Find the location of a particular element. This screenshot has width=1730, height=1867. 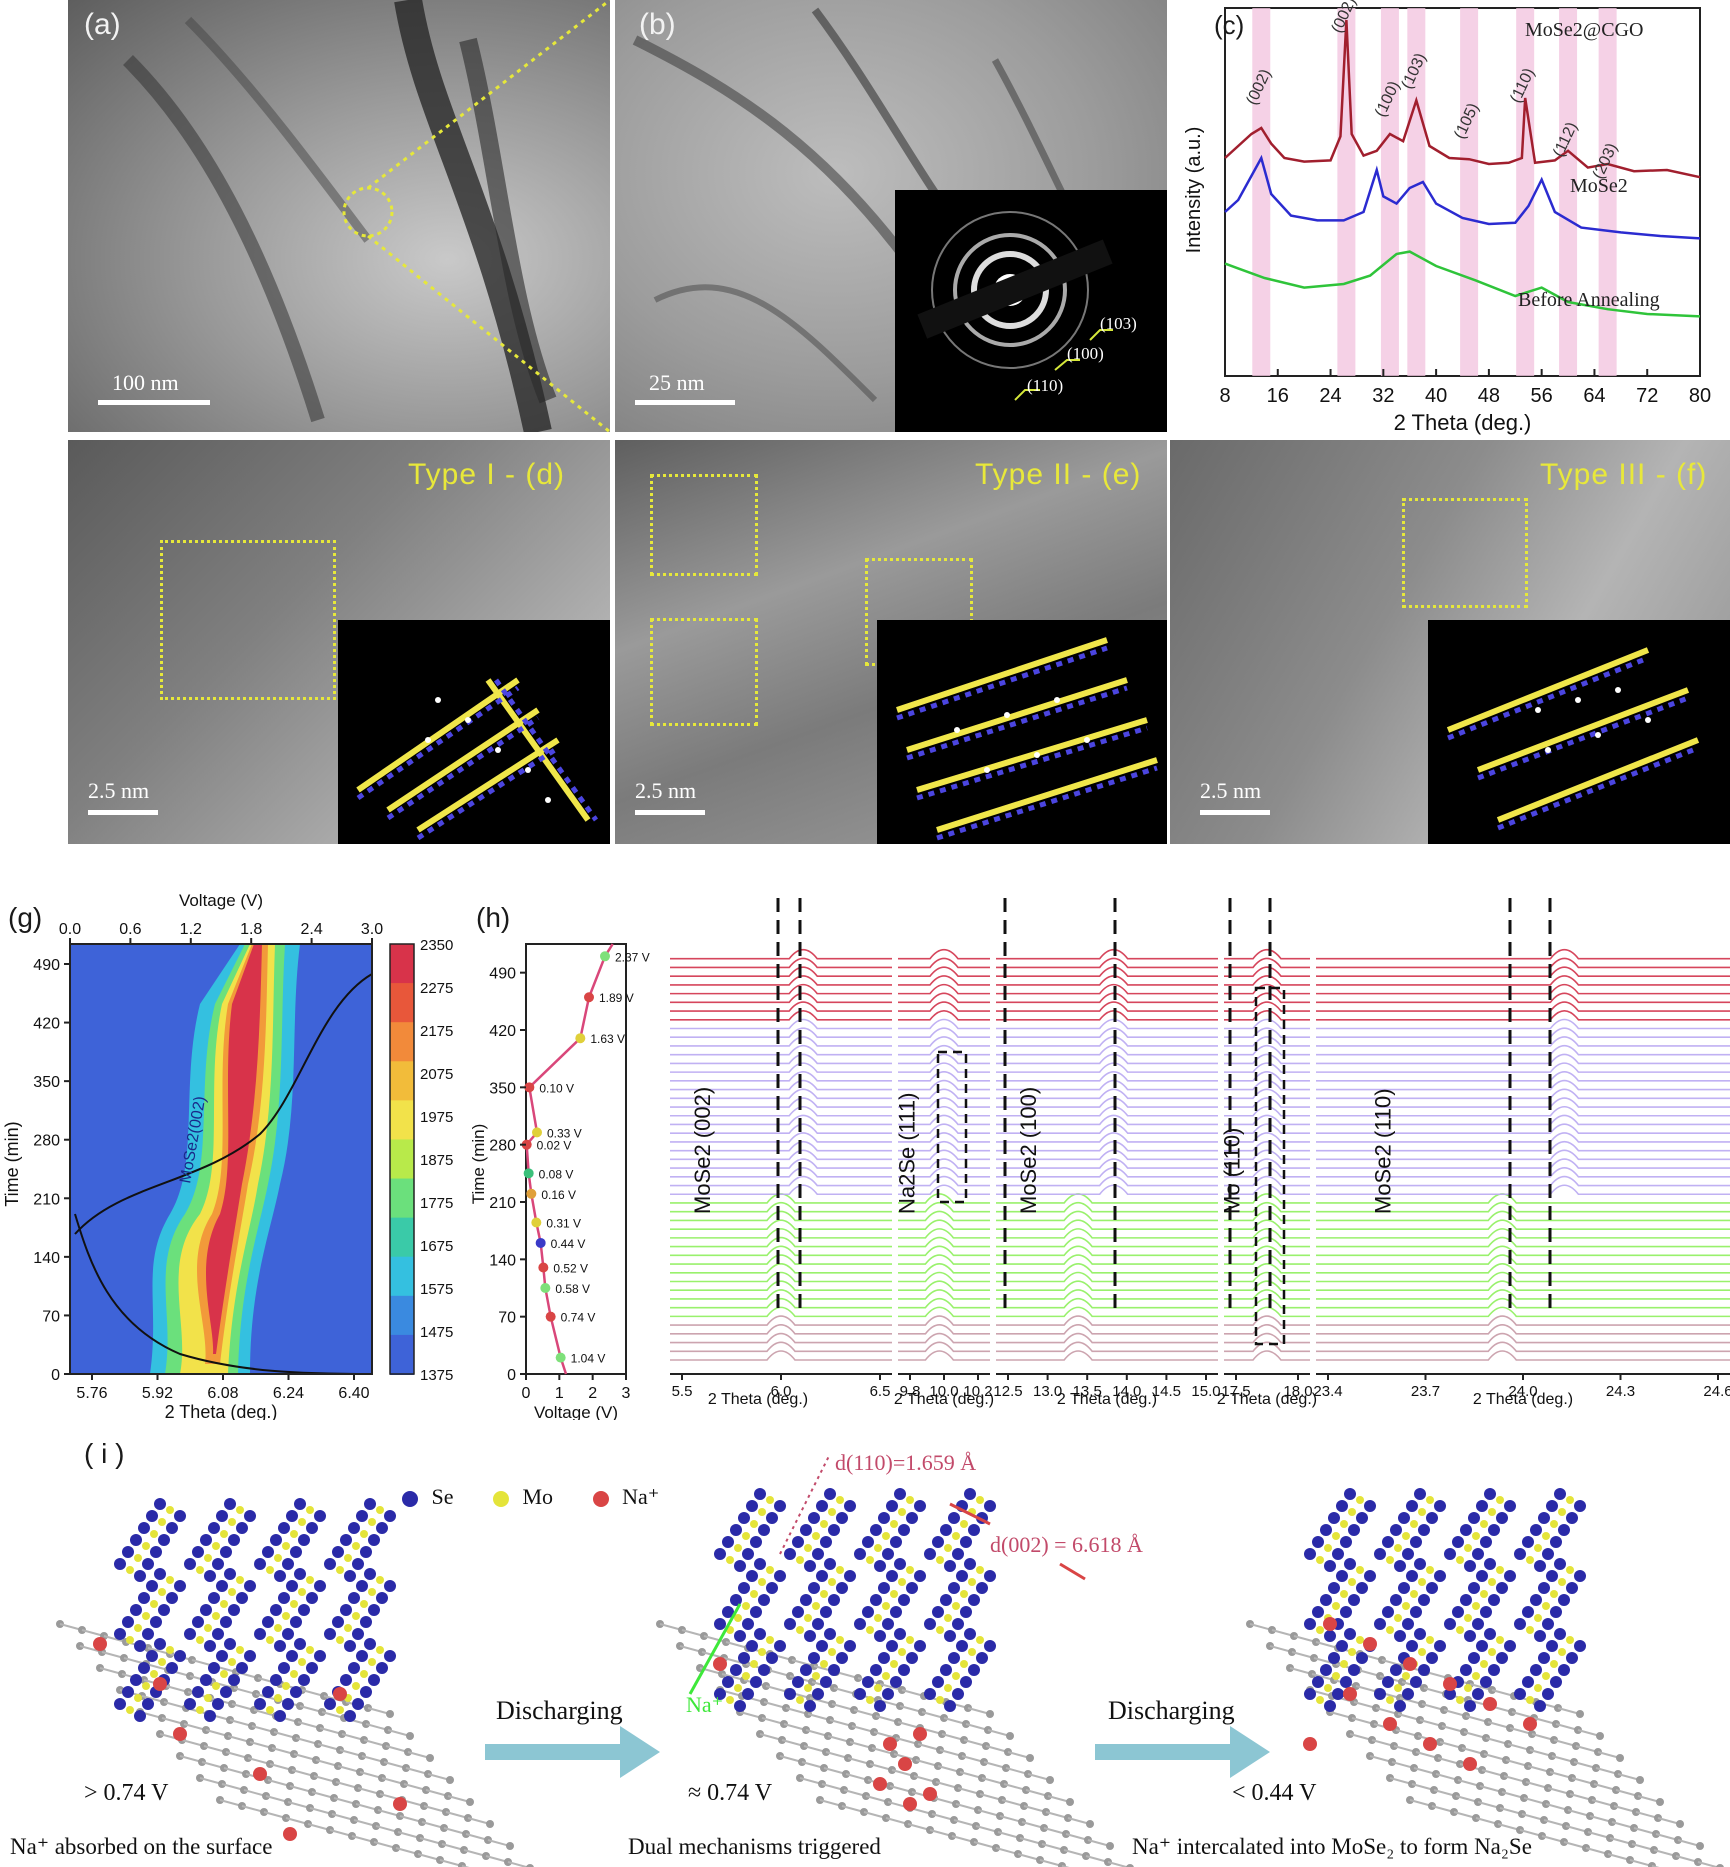

contour-top-axis-title: Voltage (V) is located at coordinates (221, 900).